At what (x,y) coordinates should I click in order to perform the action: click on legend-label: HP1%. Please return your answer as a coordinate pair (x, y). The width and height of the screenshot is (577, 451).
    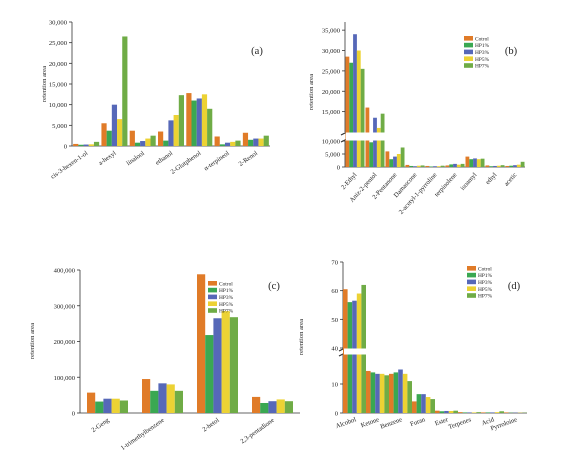
    Looking at the image, I should click on (482, 46).